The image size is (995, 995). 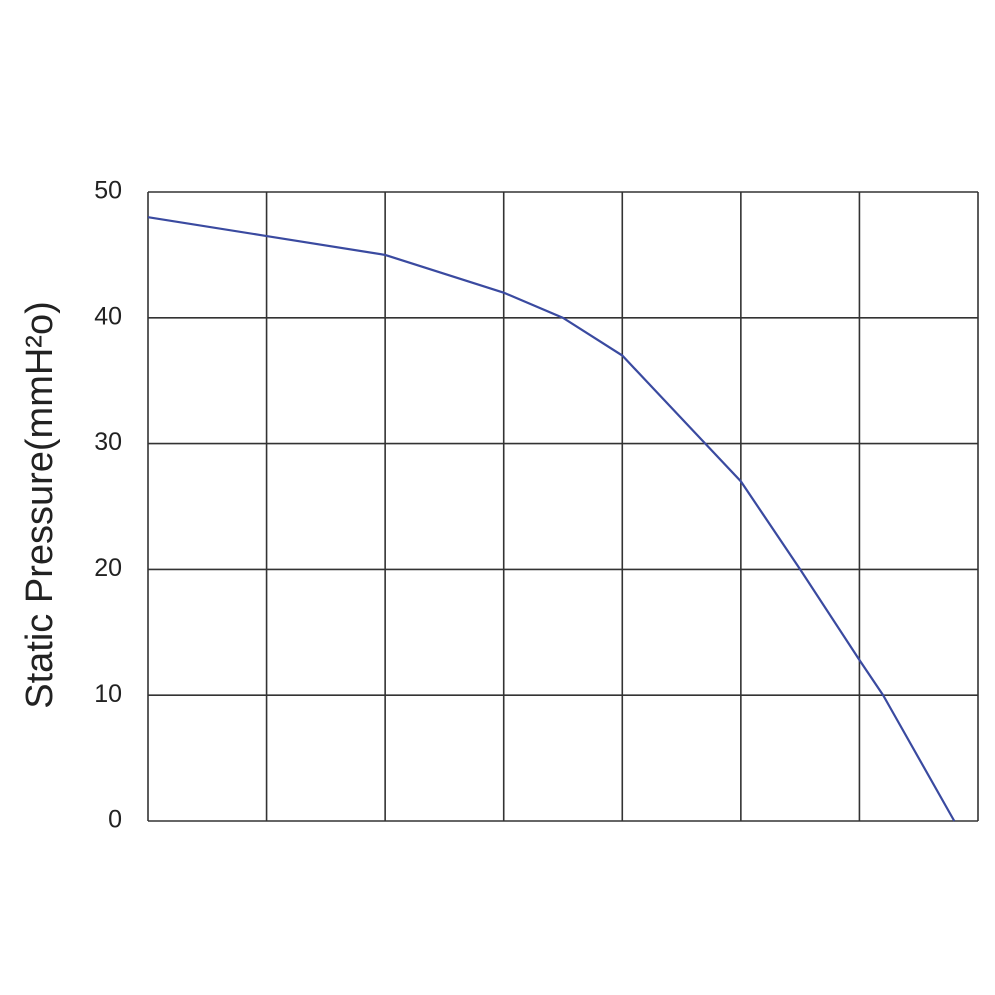 I want to click on y-tick-label: 50, so click(x=108, y=191).